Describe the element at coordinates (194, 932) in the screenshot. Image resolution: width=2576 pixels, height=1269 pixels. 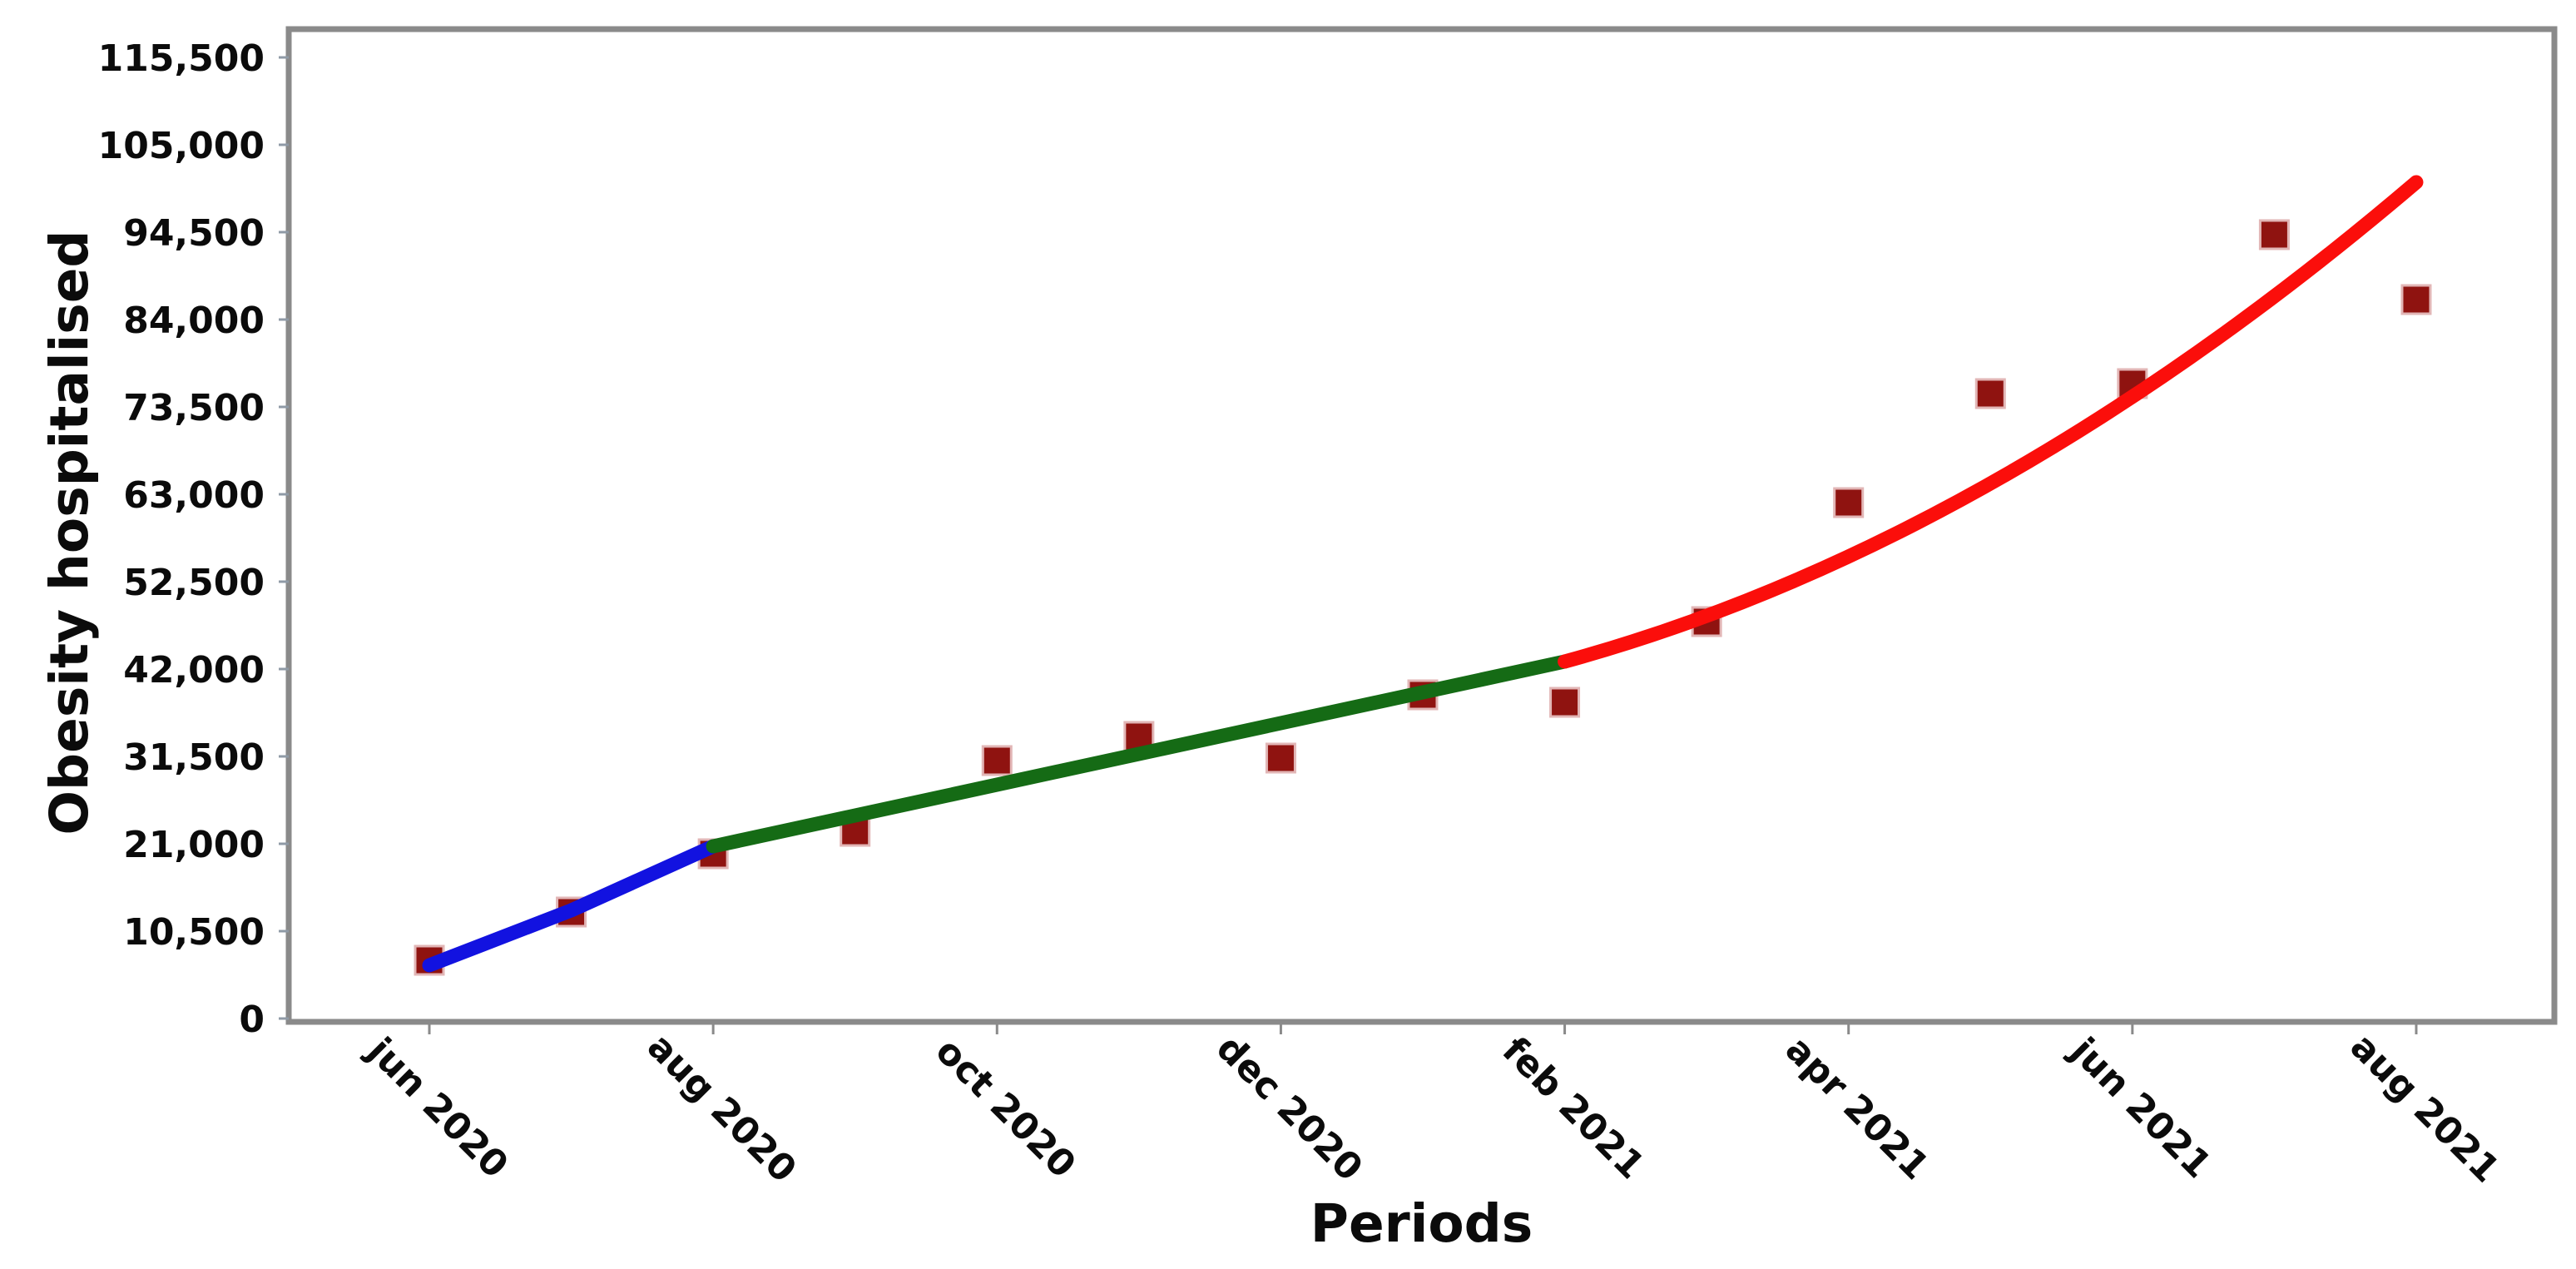
I see `y-tick-label: 10,500` at that location.